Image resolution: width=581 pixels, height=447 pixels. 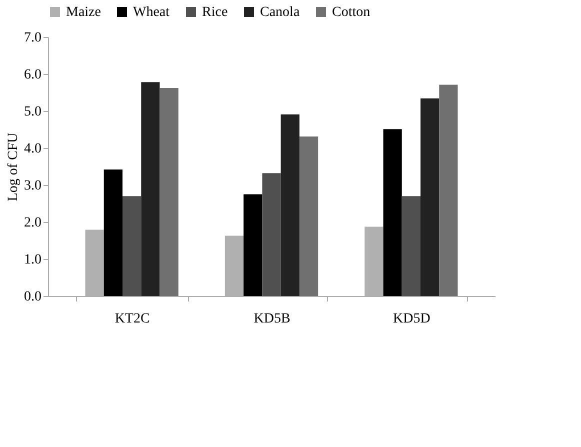 I want to click on legend-label: Maize, so click(x=83, y=12).